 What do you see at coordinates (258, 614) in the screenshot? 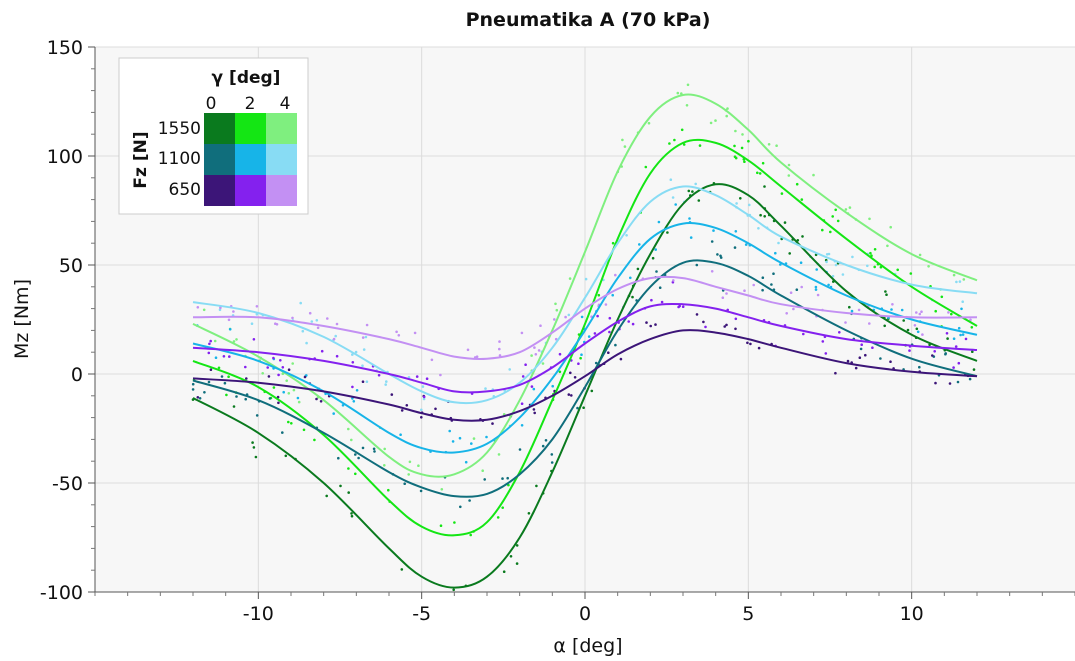
I see `x-tick-label: -10` at bounding box center [258, 614].